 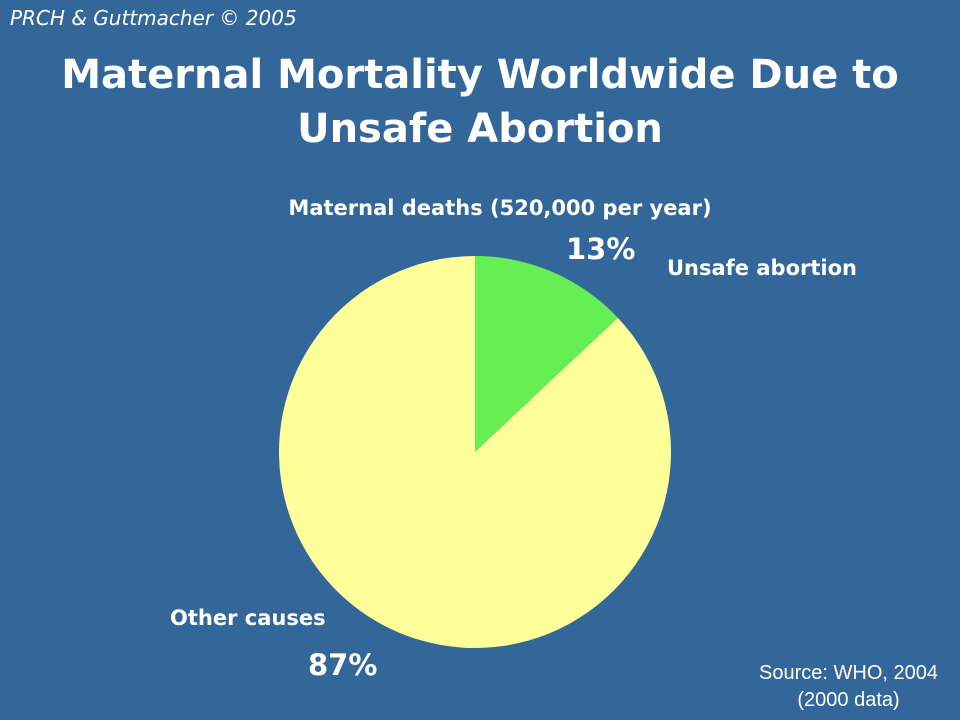 What do you see at coordinates (480, 129) in the screenshot?
I see `title-line-2: Unsafe Abortion` at bounding box center [480, 129].